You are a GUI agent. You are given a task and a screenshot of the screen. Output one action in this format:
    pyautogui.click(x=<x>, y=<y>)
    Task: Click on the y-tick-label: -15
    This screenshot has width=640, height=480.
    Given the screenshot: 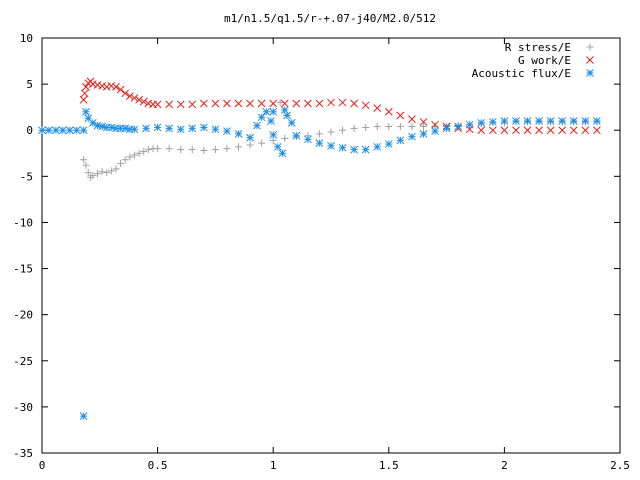 What is the action you would take?
    pyautogui.click(x=23, y=269)
    